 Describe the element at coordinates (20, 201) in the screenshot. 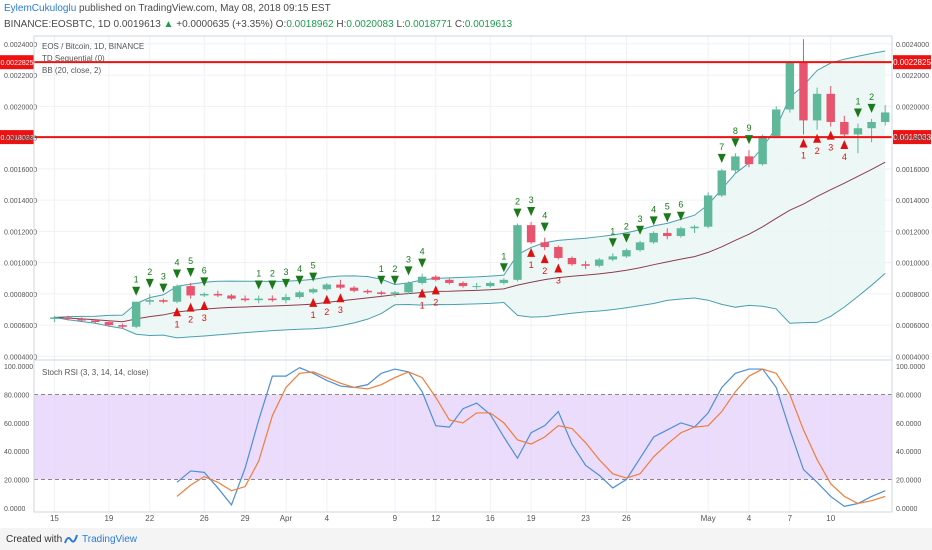

I see `y-tick-left: 0.0014000` at that location.